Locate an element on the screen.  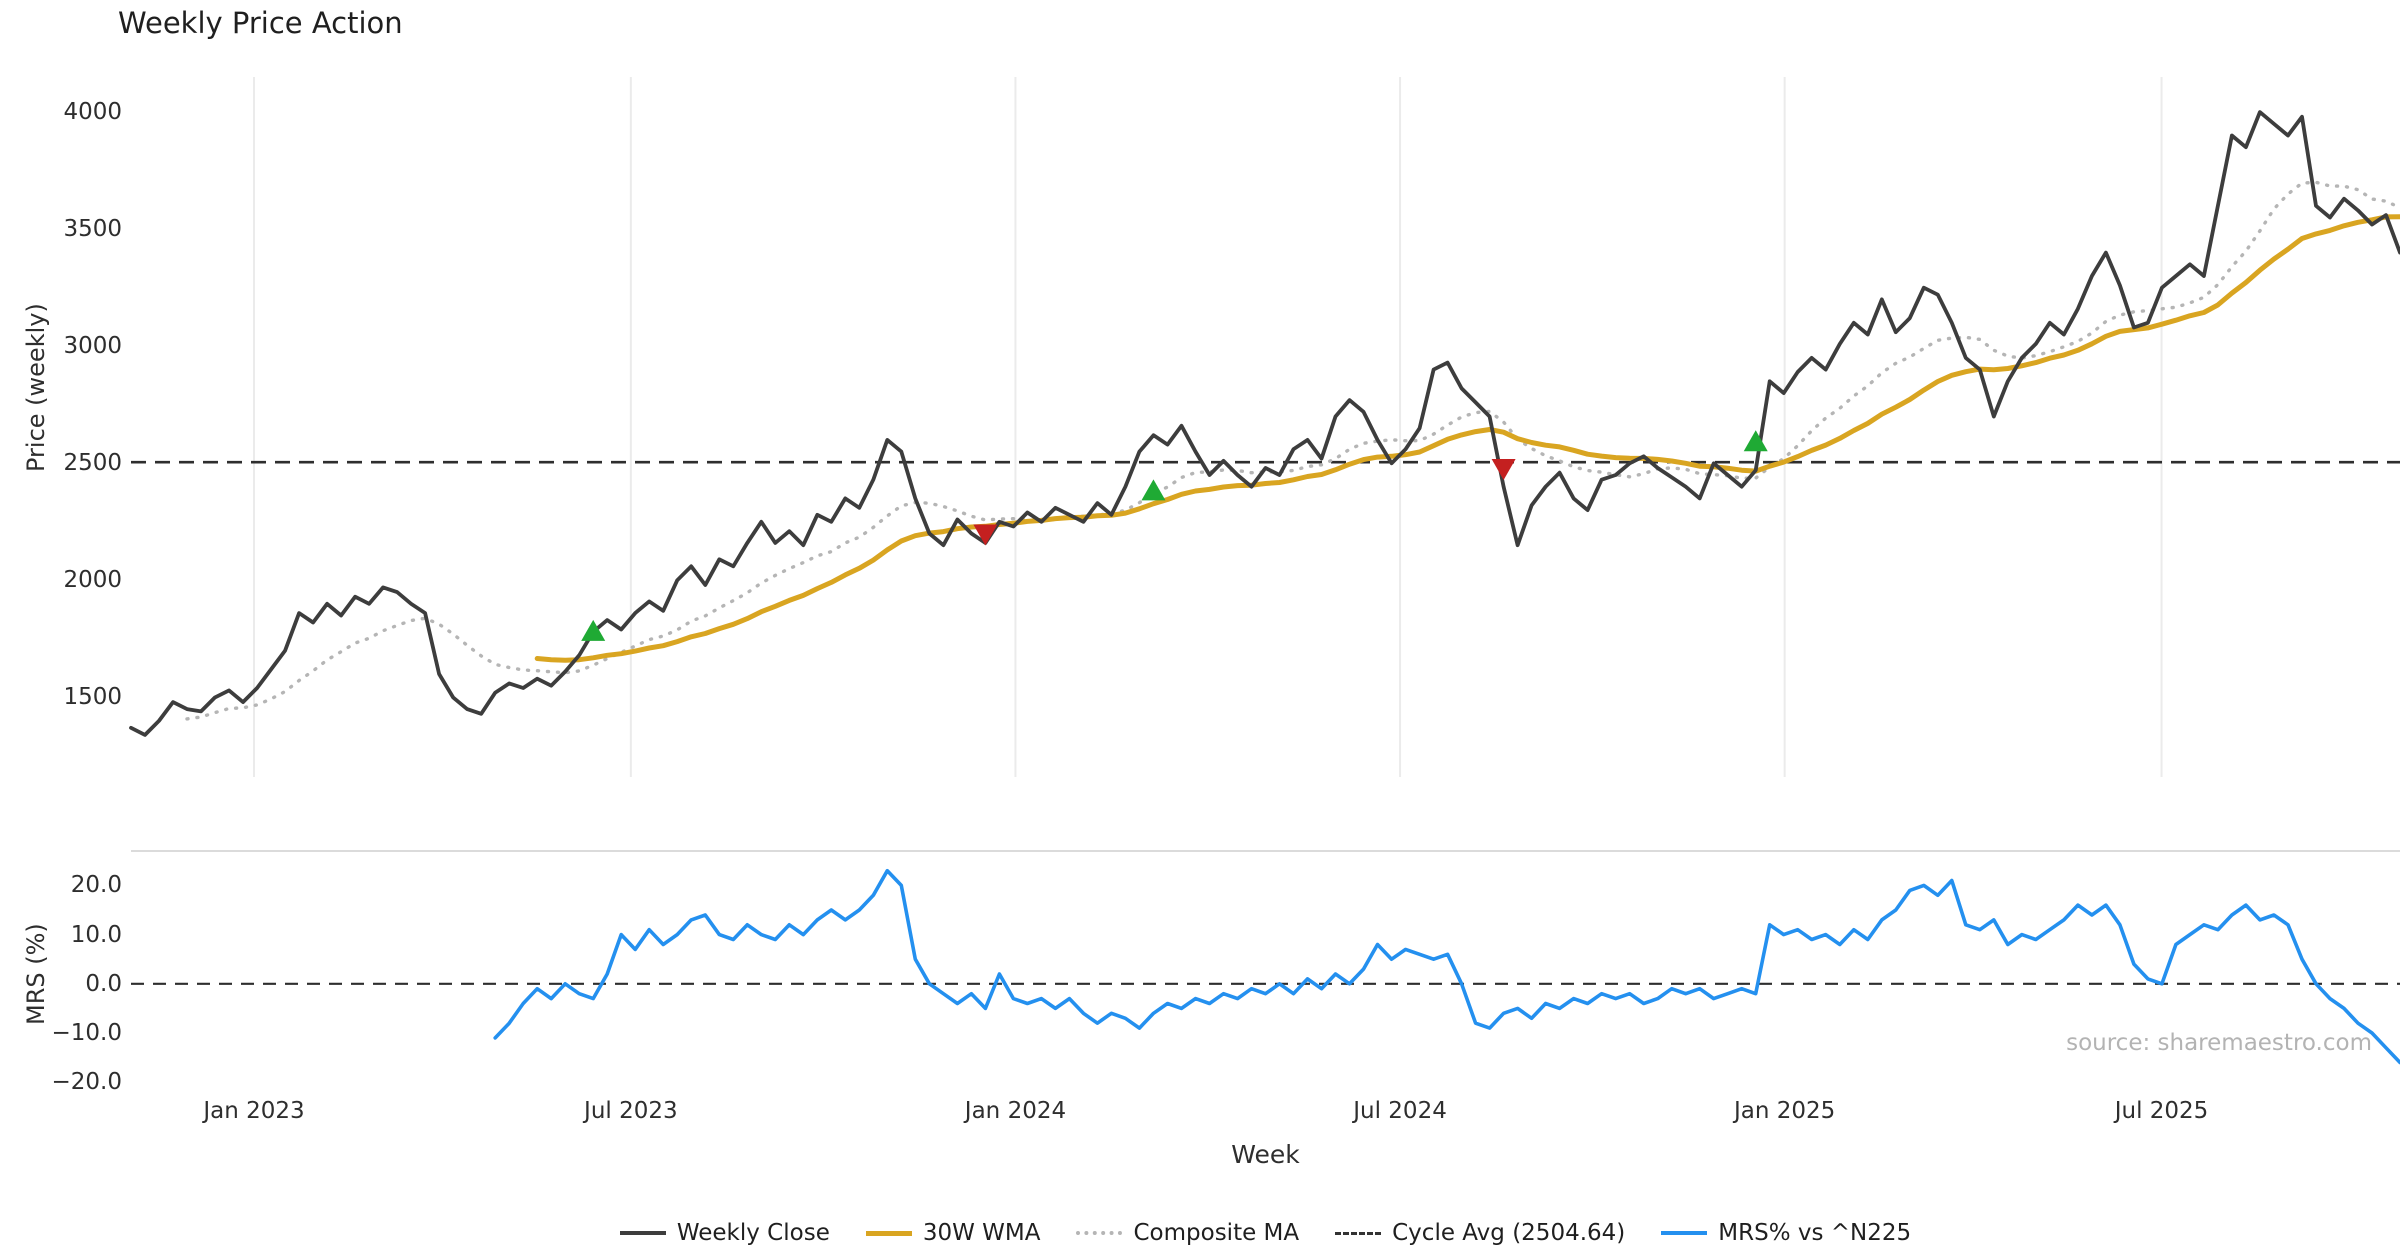
legend-item: 30W WMA is located at coordinates (953, 1233).